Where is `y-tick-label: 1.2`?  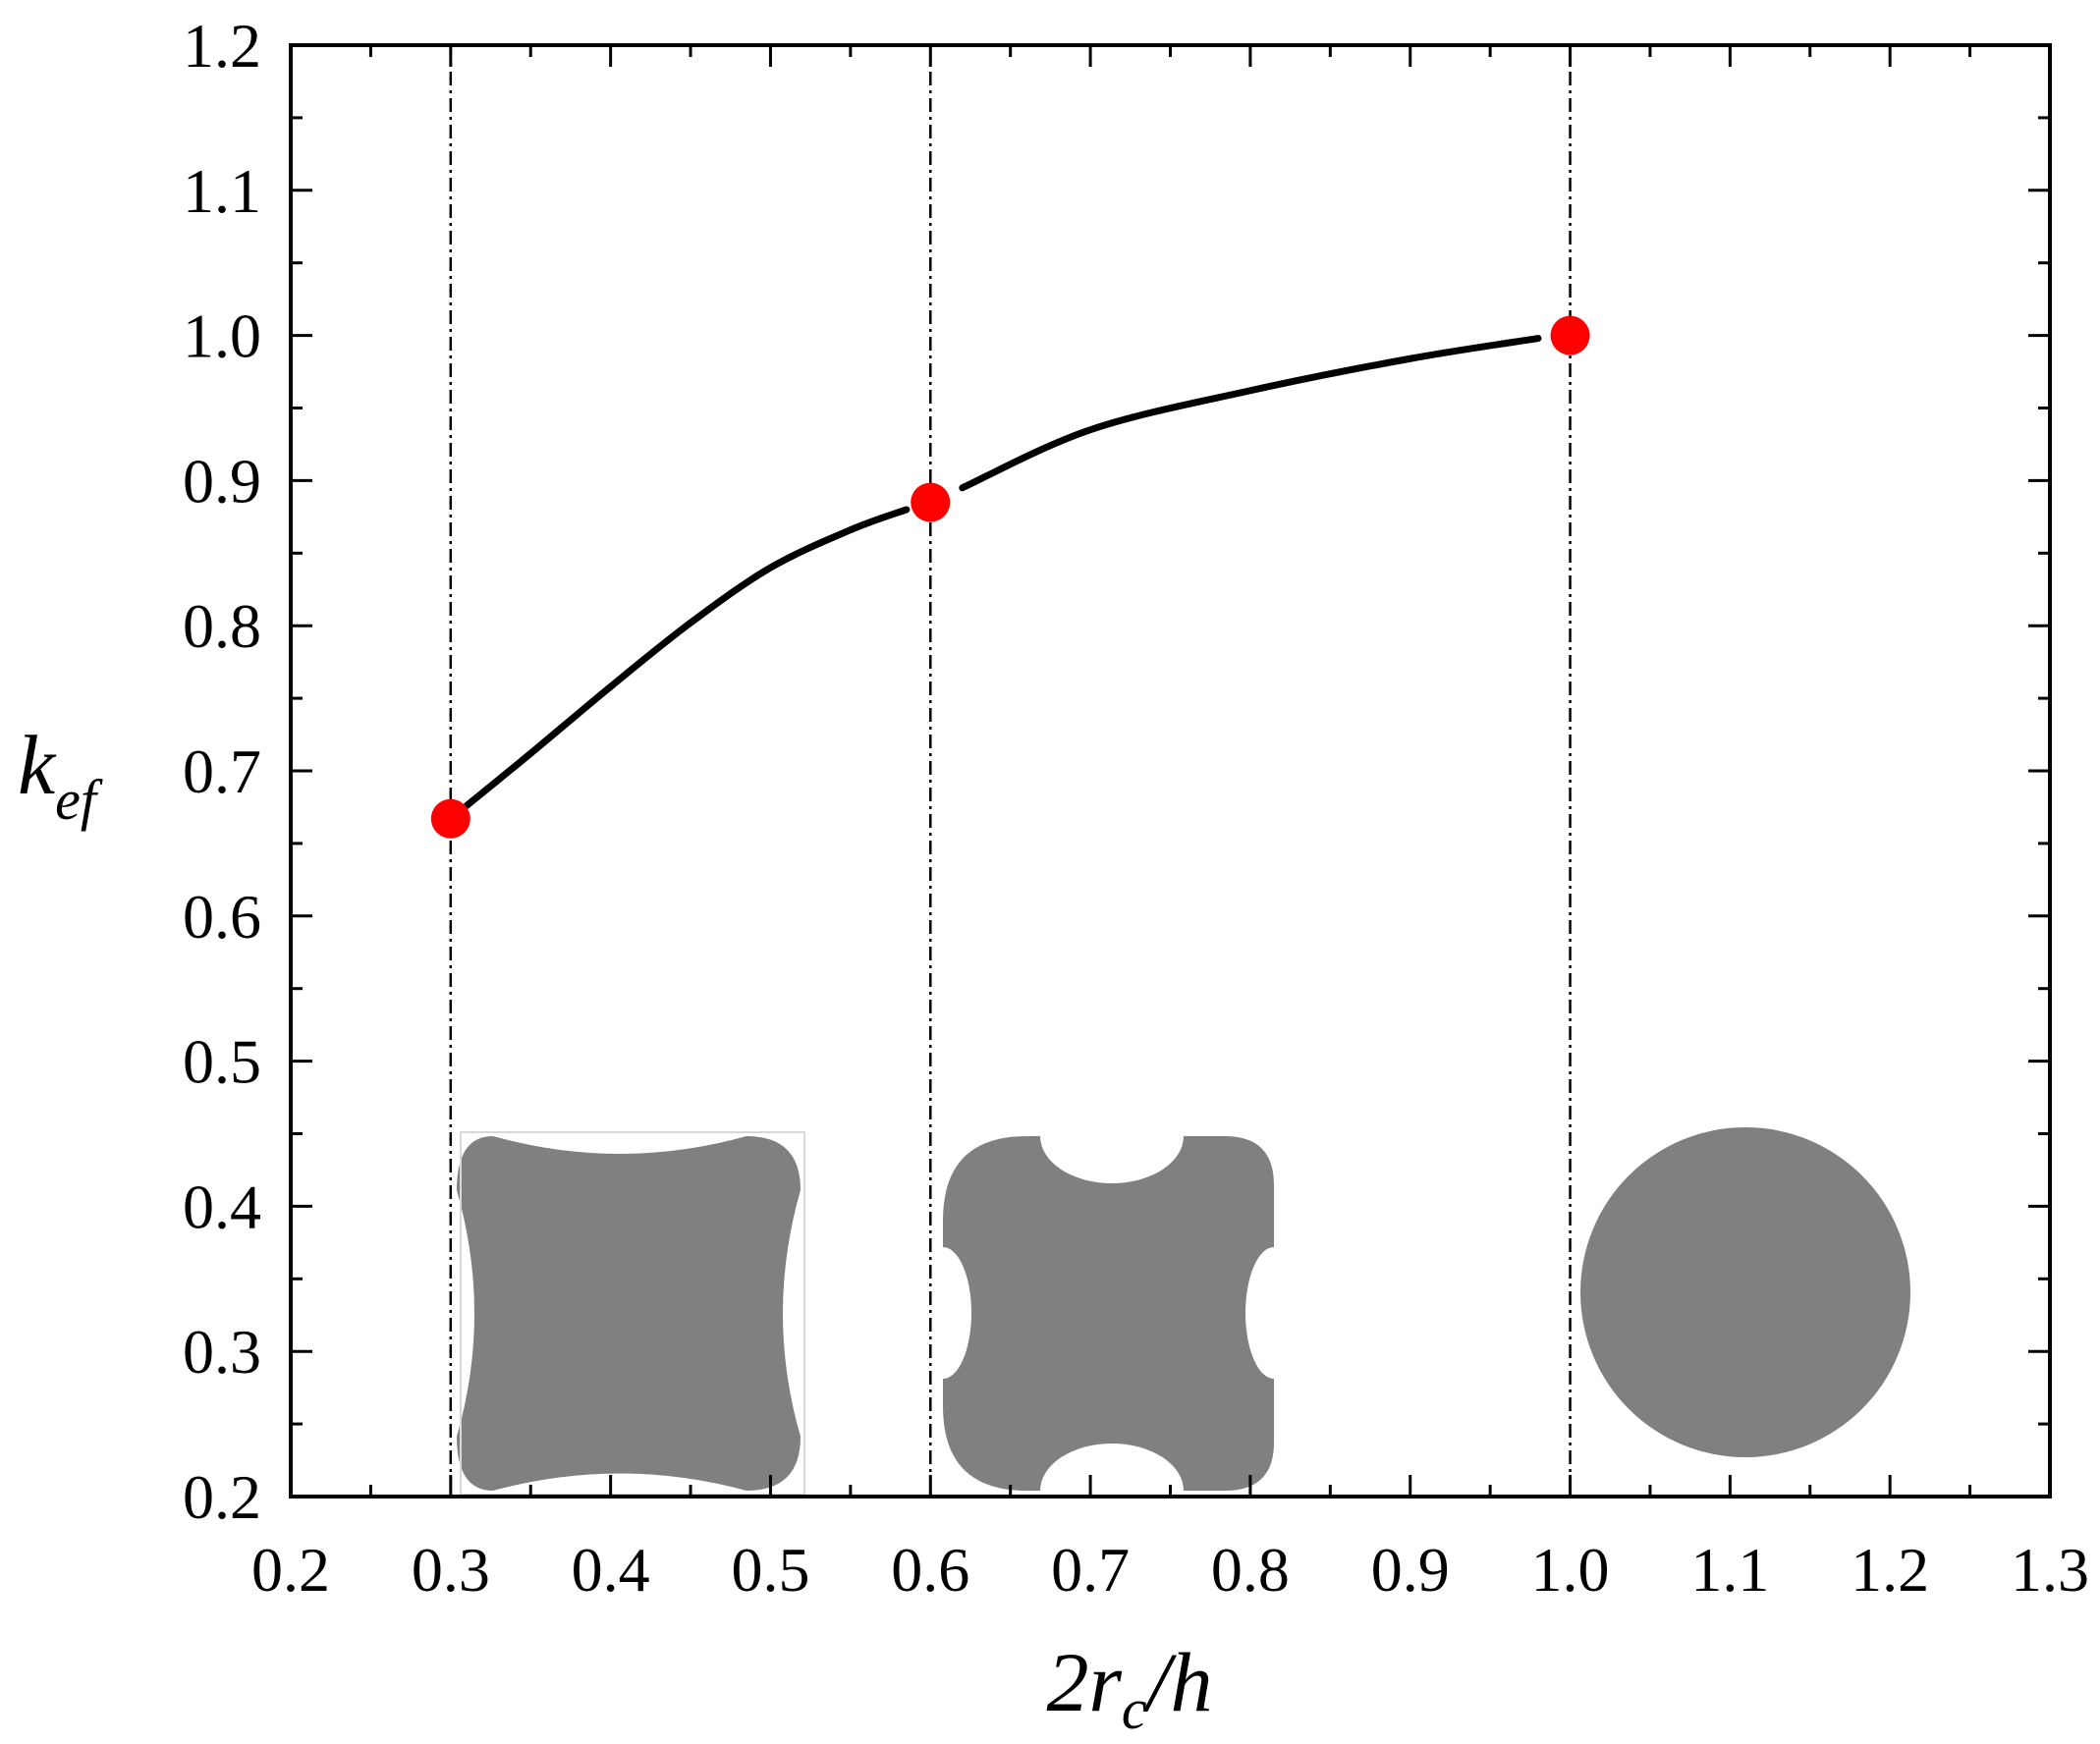
y-tick-label: 1.2 is located at coordinates (222, 46).